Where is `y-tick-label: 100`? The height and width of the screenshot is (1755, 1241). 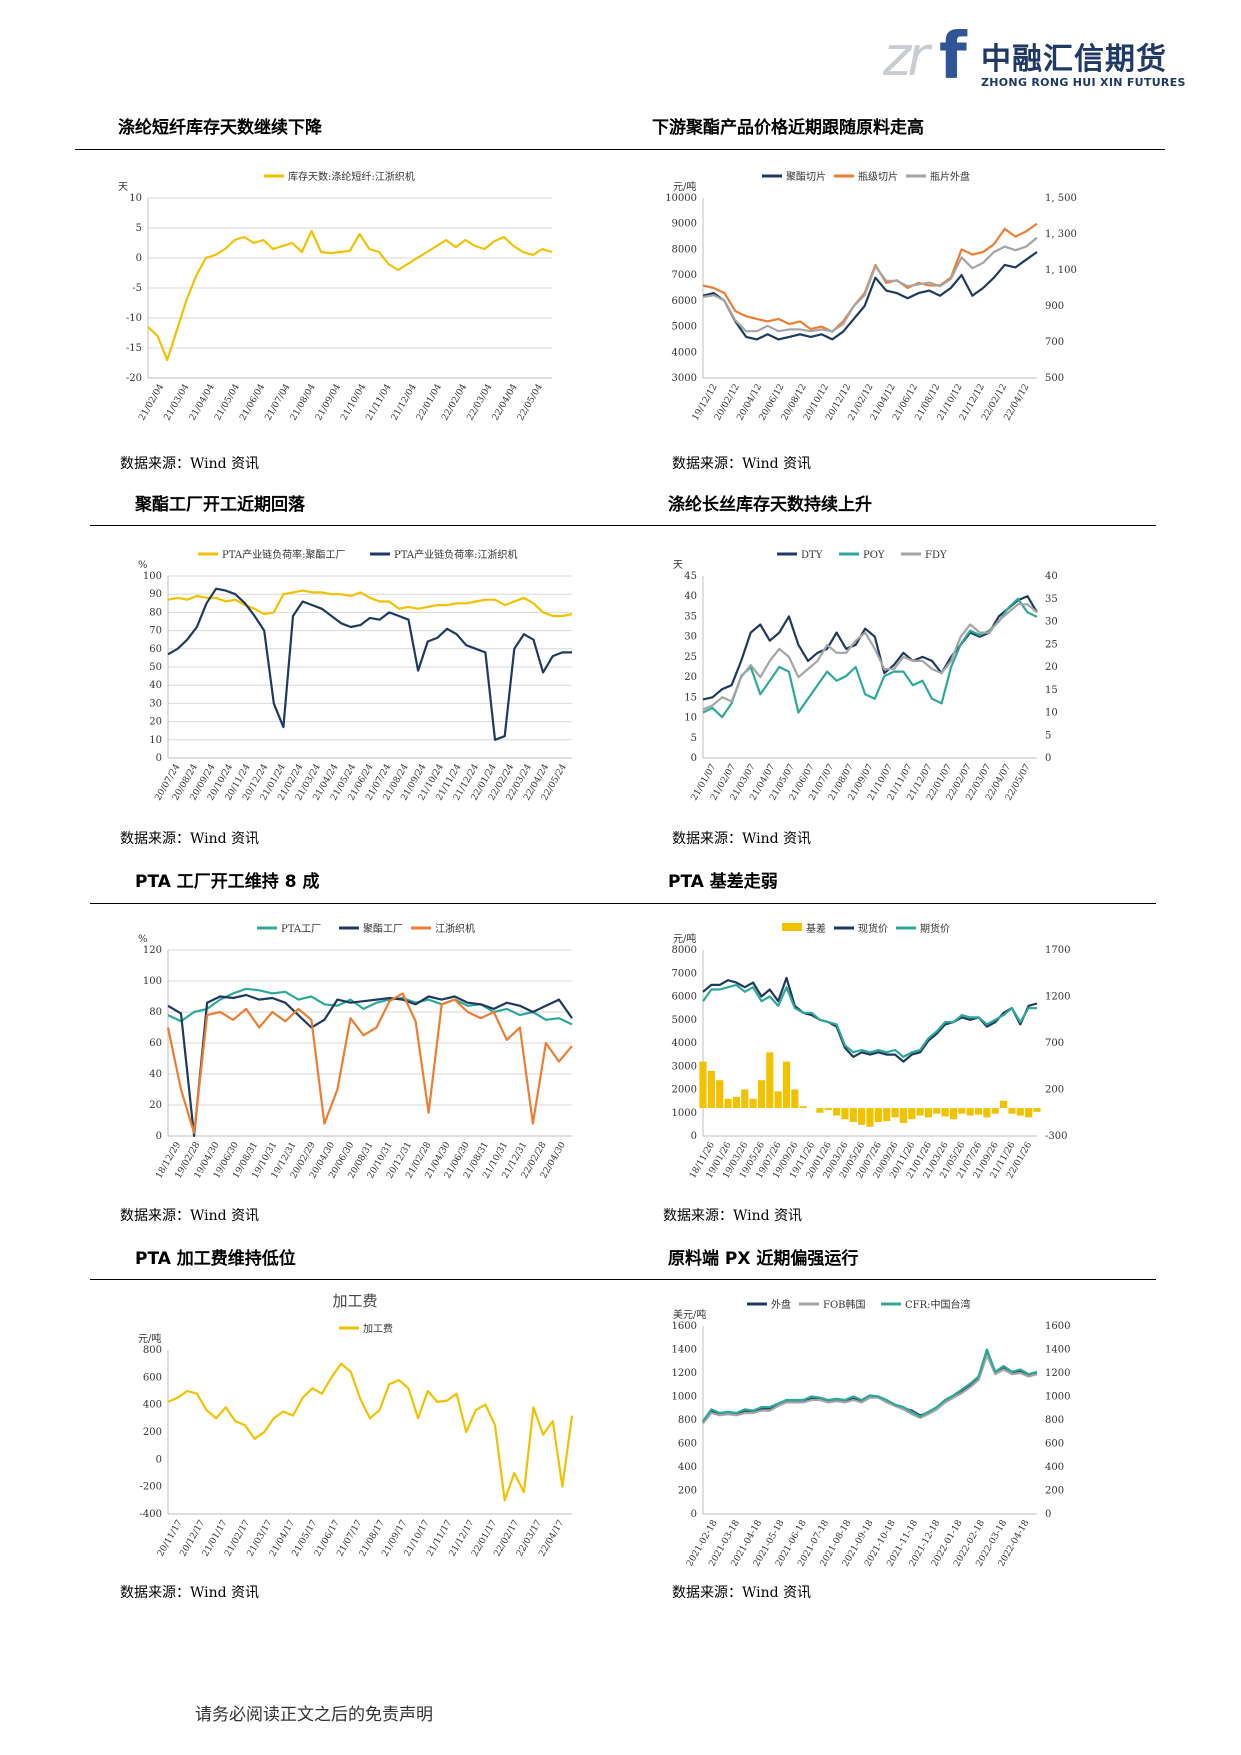 y-tick-label: 100 is located at coordinates (152, 981).